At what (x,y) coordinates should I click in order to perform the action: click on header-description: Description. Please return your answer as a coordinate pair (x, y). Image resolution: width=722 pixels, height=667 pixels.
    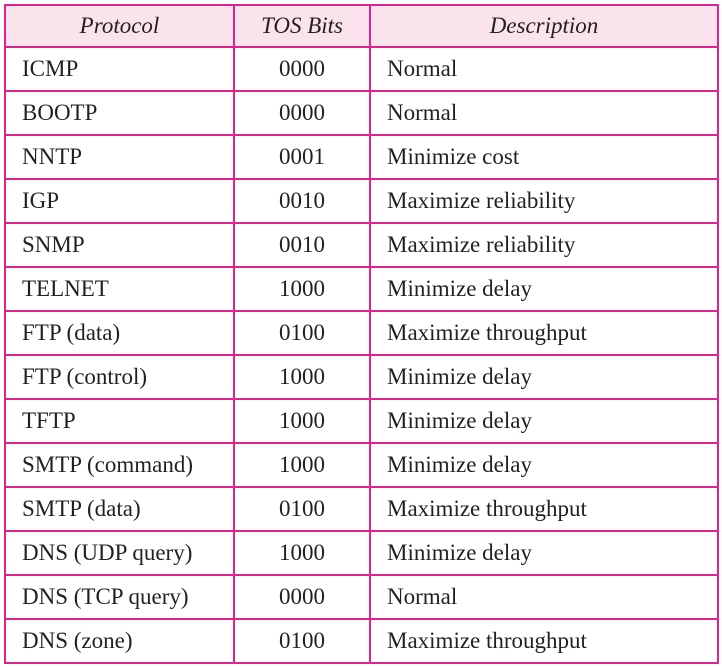
    Looking at the image, I should click on (544, 26).